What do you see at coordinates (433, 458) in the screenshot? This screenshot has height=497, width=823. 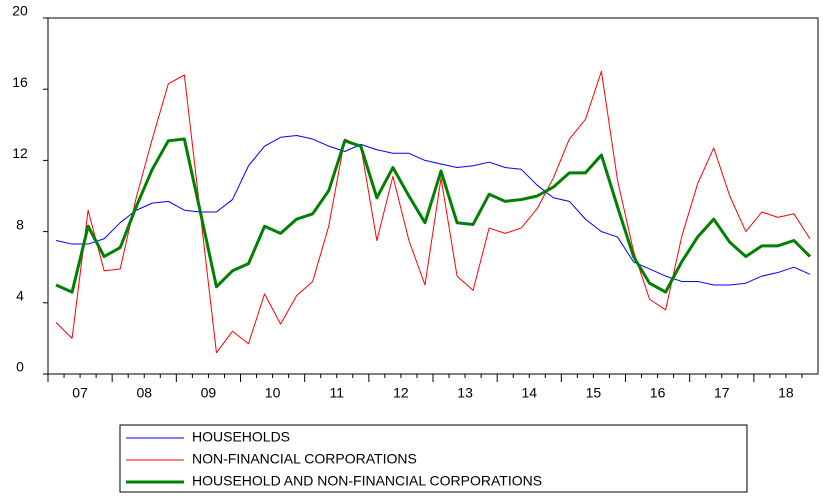 I see `legend-box` at bounding box center [433, 458].